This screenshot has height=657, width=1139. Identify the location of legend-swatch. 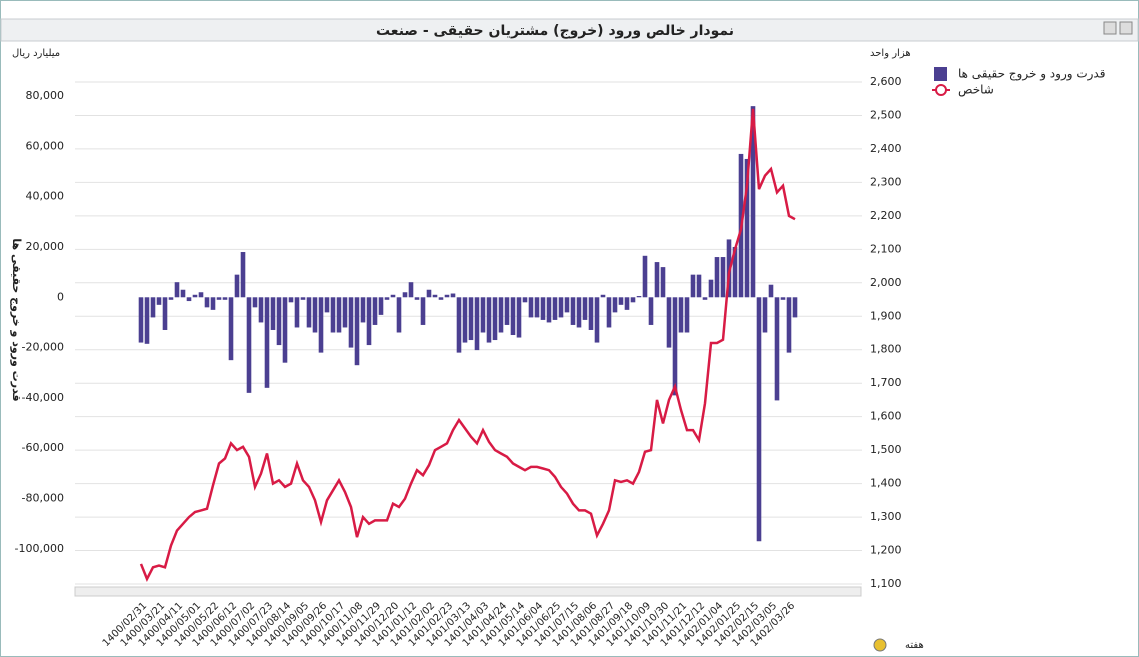
(940, 74).